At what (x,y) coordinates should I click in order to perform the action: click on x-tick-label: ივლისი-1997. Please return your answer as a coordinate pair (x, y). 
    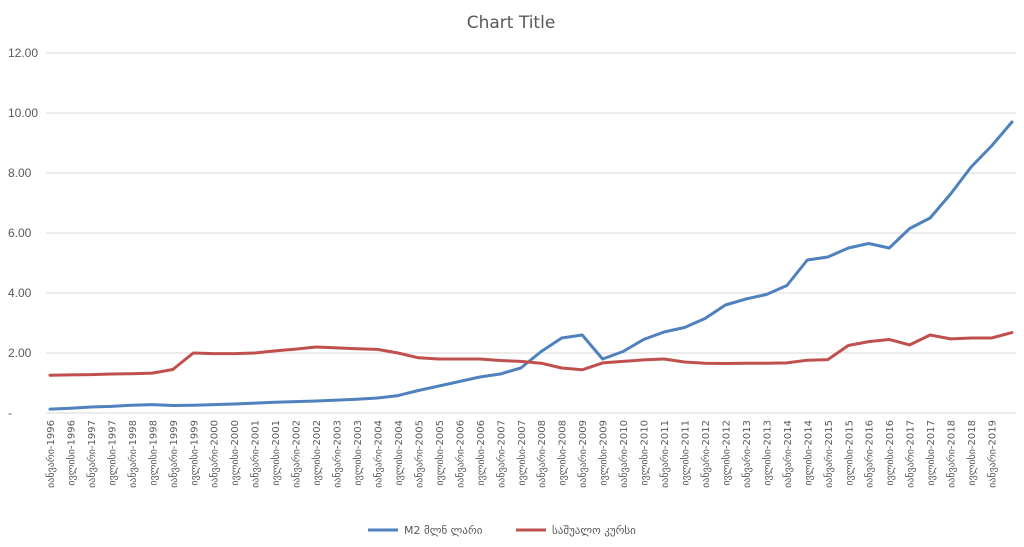
    Looking at the image, I should click on (112, 453).